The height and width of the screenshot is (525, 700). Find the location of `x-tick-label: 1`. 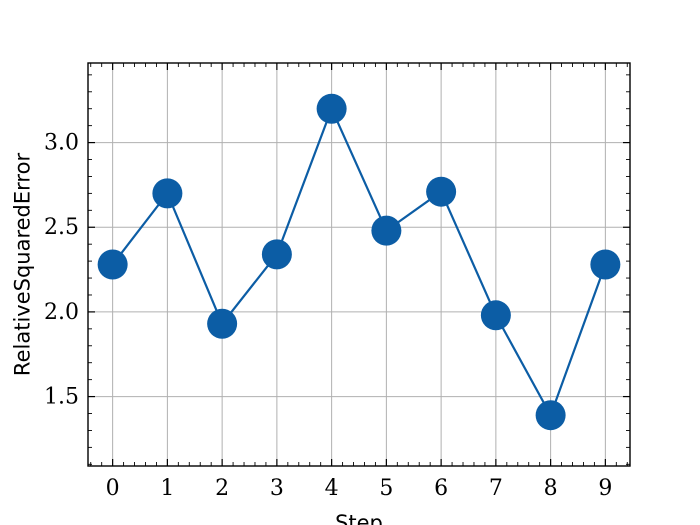

x-tick-label: 1 is located at coordinates (167, 488).